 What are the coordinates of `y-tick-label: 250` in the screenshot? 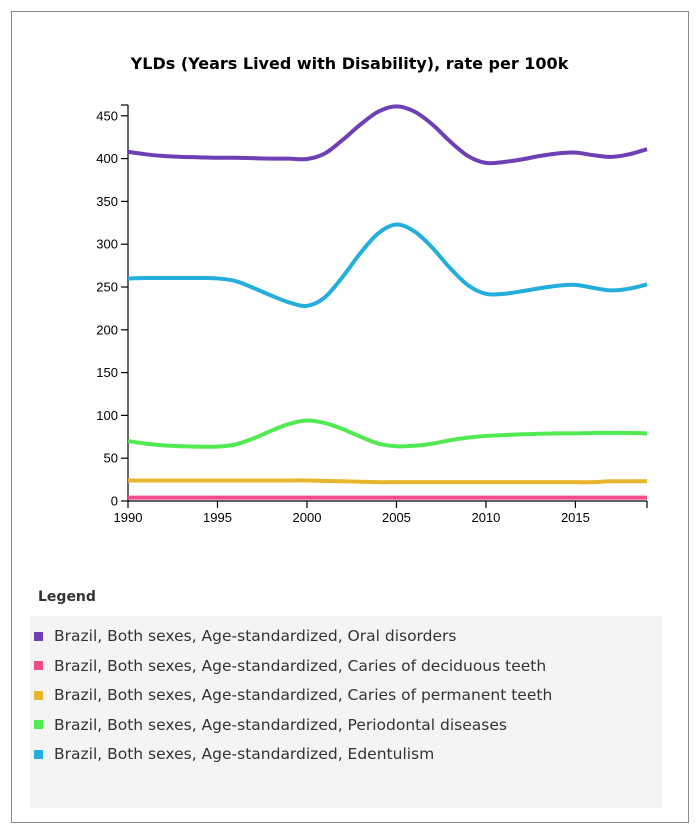 It's located at (107, 287).